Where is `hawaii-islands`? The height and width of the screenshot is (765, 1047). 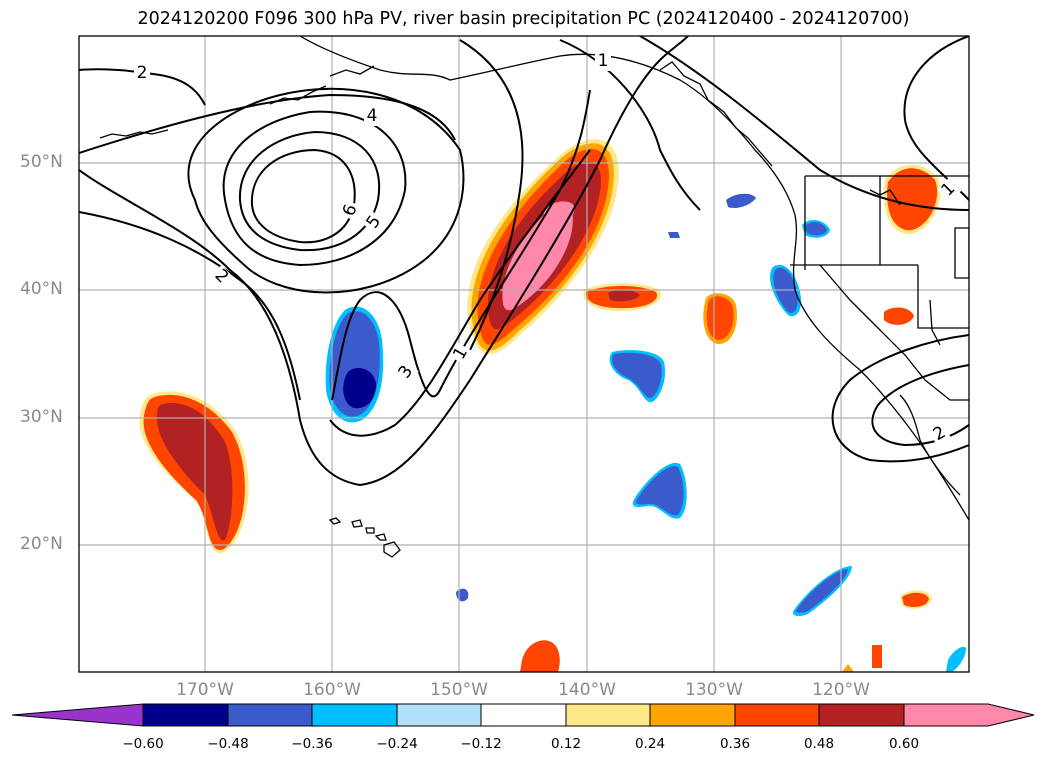 hawaii-islands is located at coordinates (364, 537).